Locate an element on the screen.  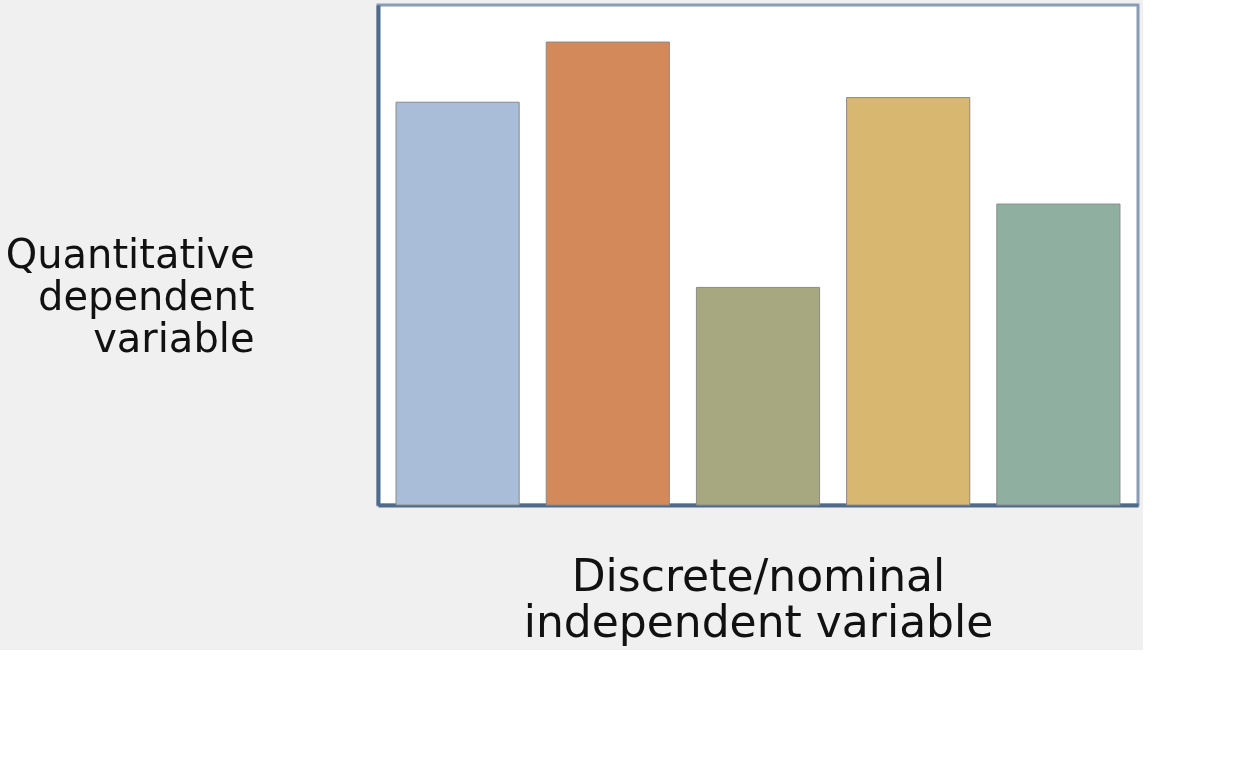
x-axis-title: Discrete/nominal independent variable is located at coordinates (758, 598).